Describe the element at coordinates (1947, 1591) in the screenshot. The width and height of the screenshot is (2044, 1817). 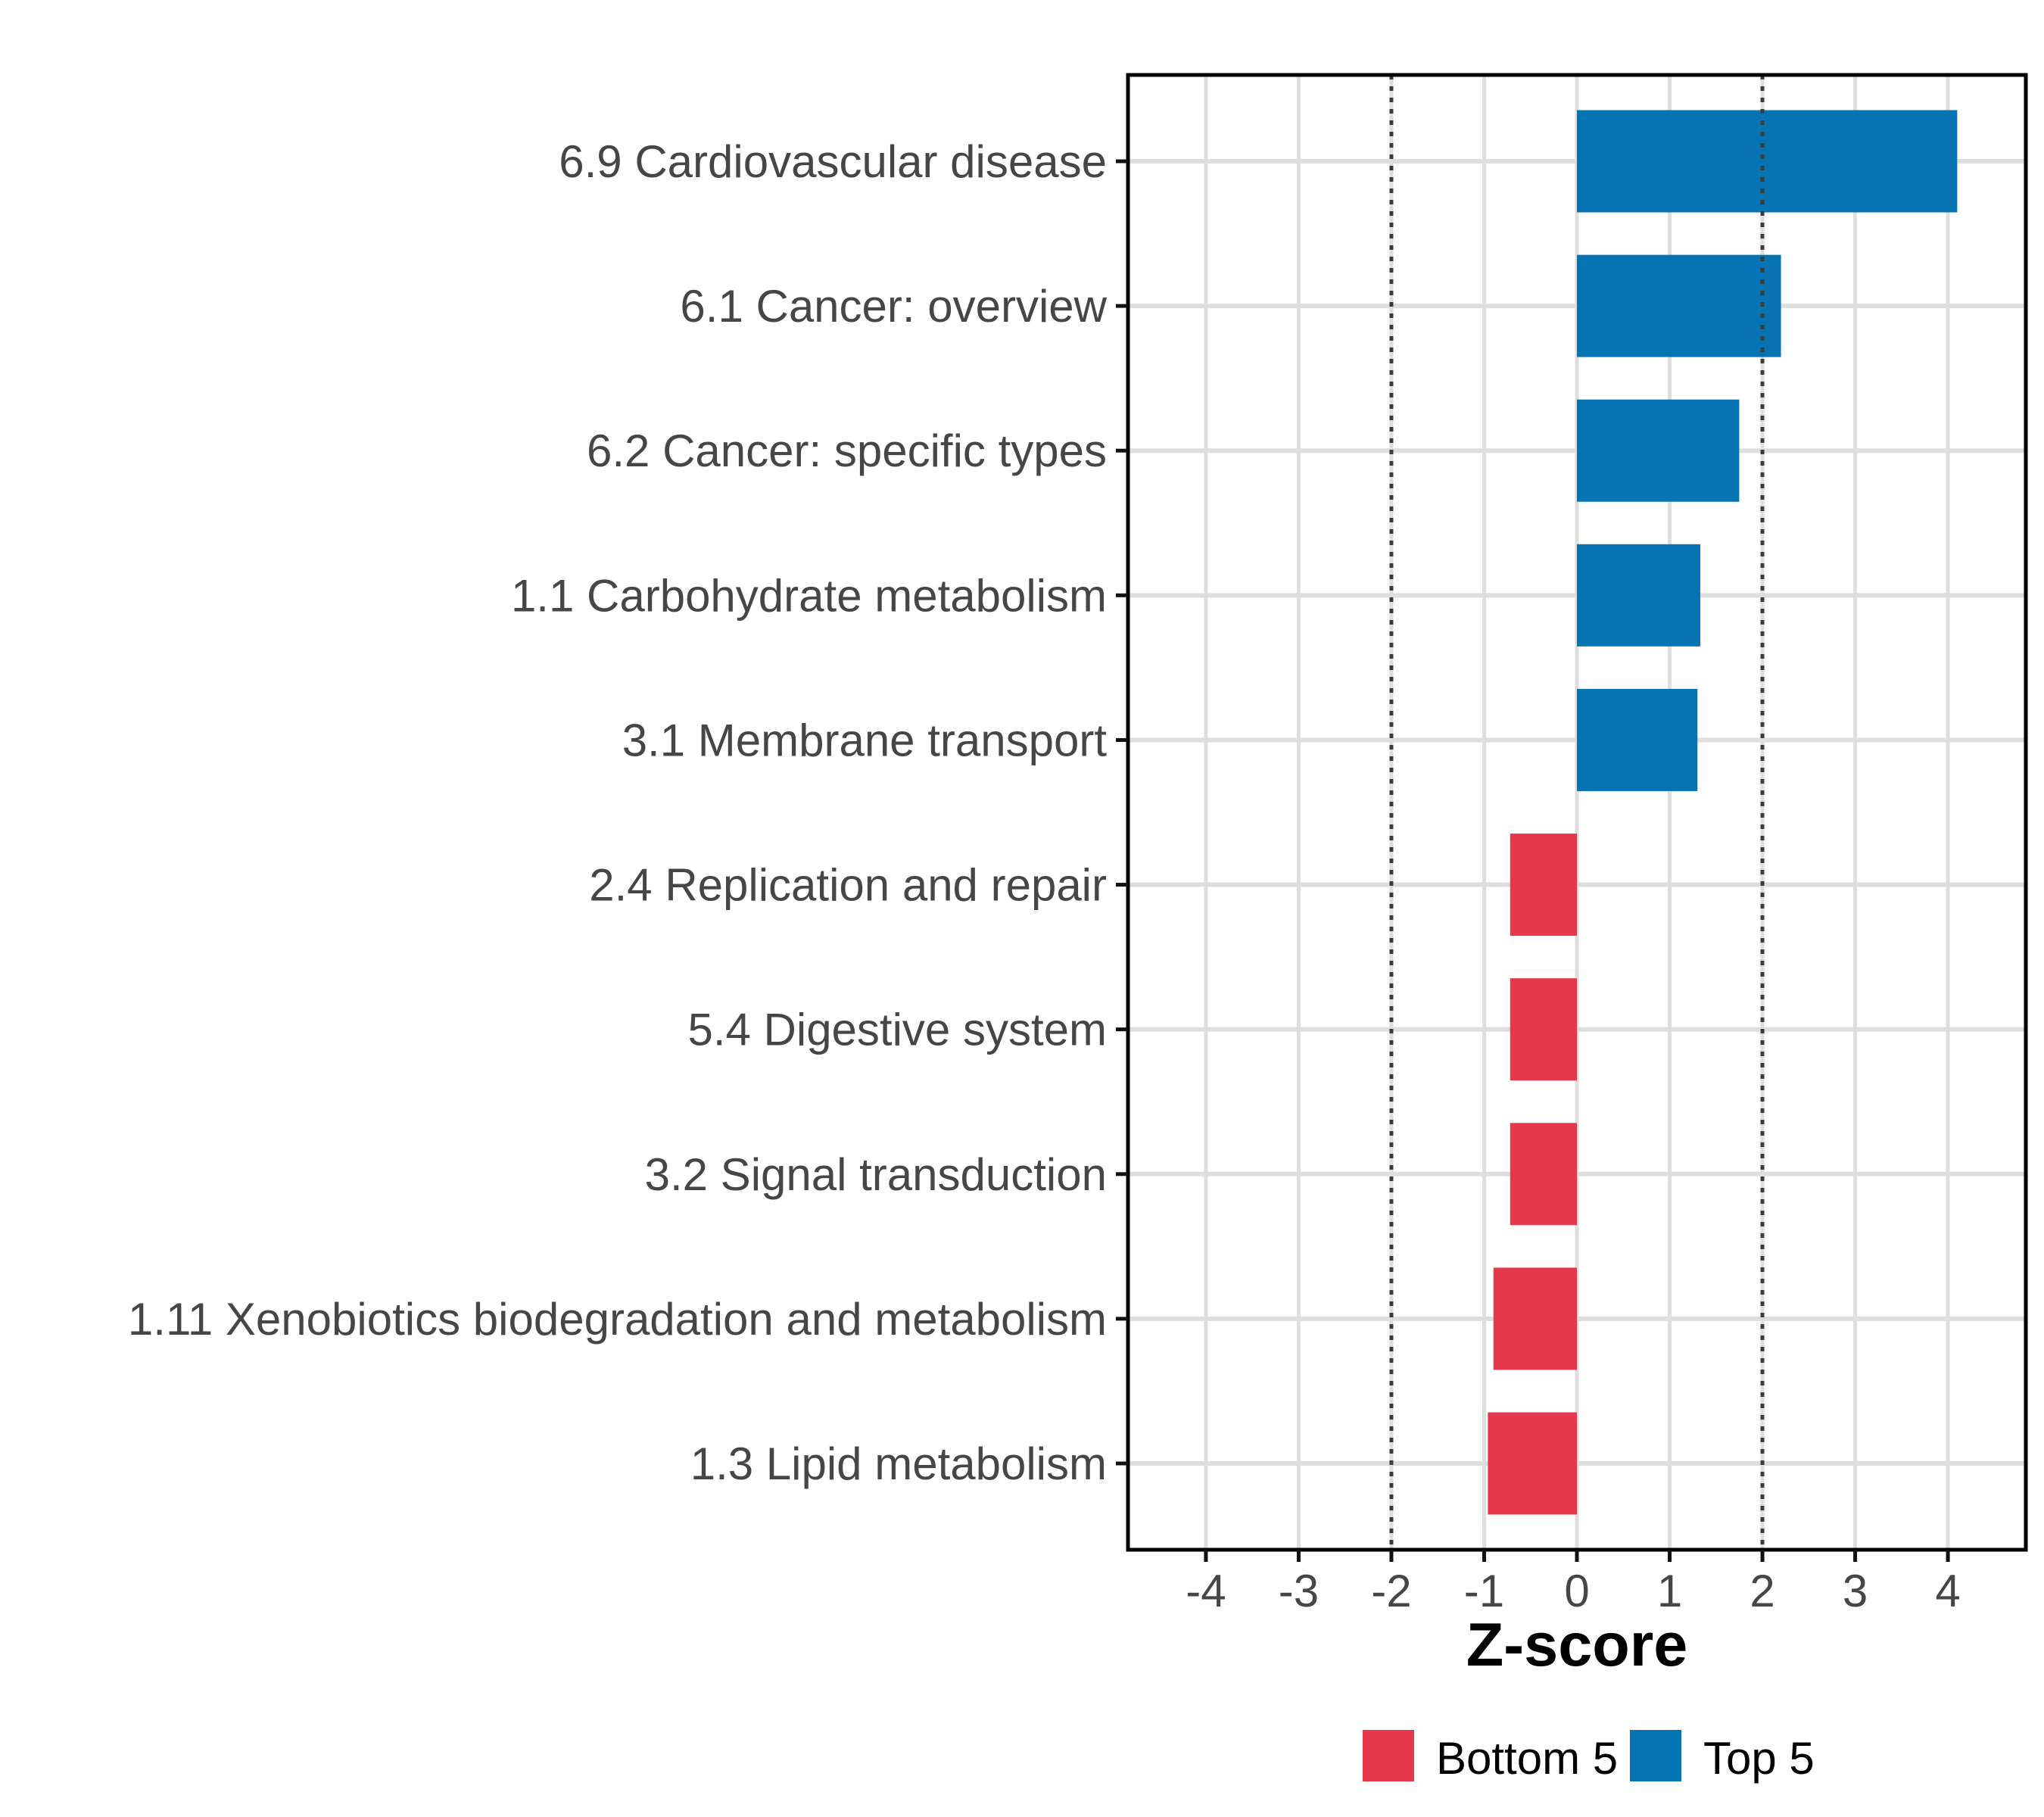
I see `x-axis-tick-label: 4` at that location.